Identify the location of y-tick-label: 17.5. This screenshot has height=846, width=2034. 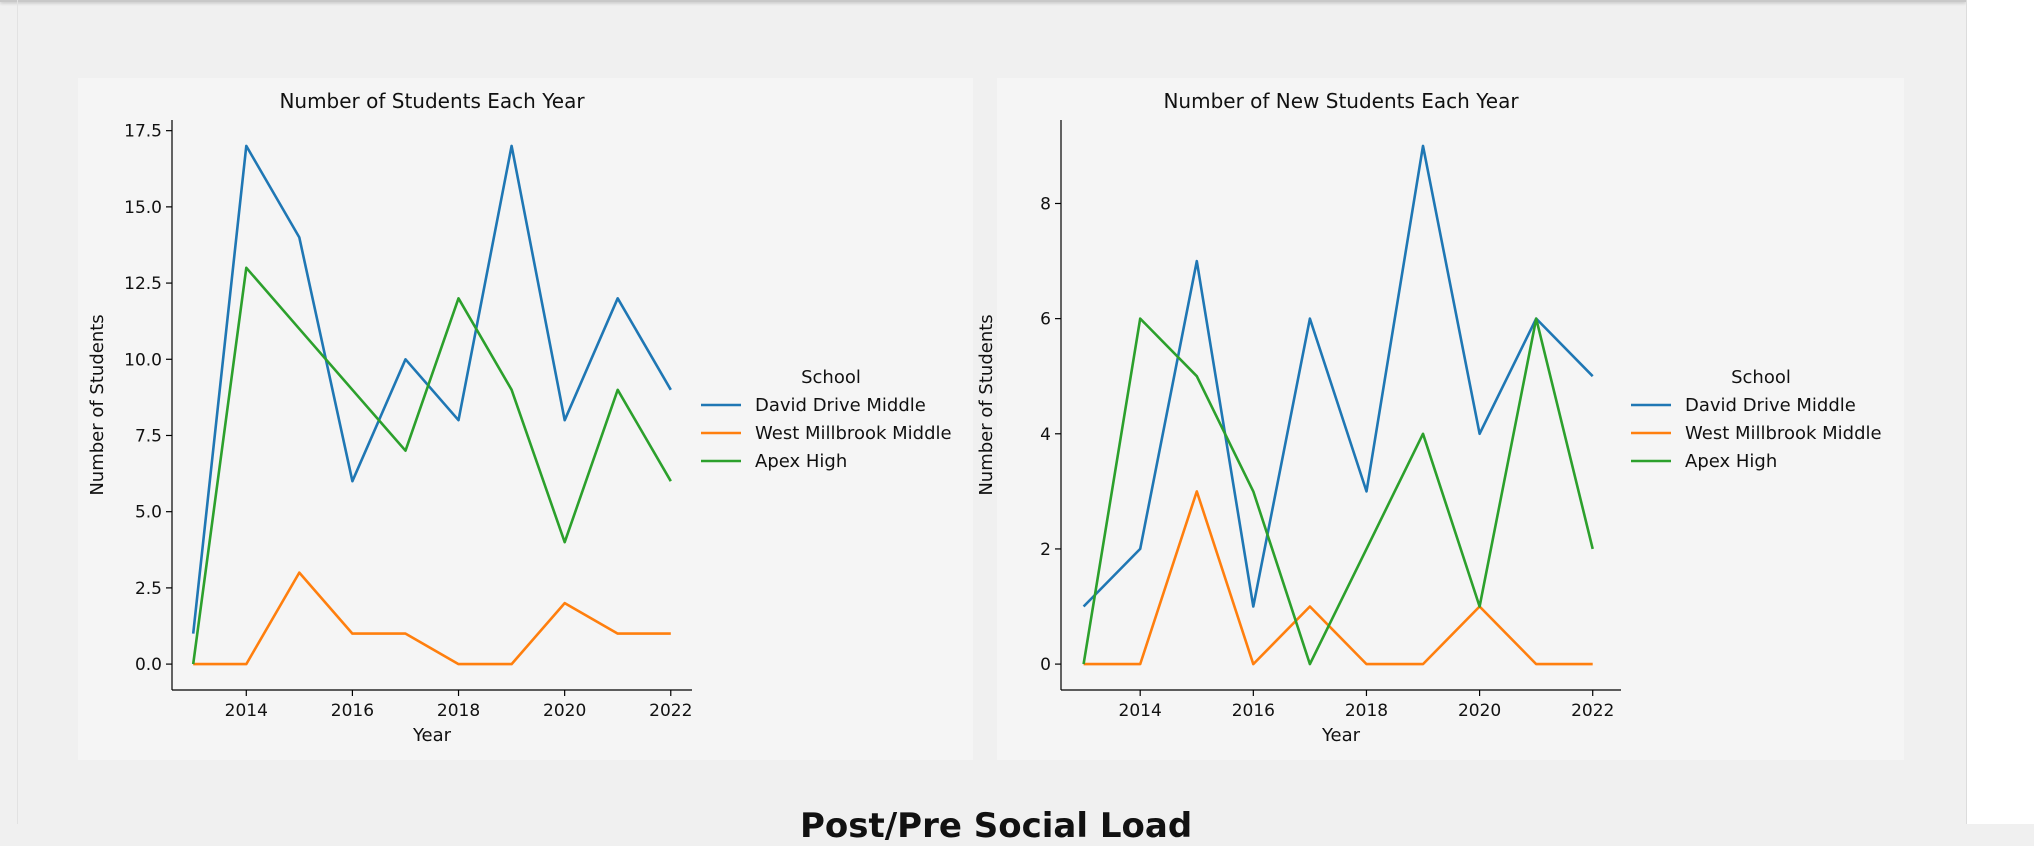
(143, 132).